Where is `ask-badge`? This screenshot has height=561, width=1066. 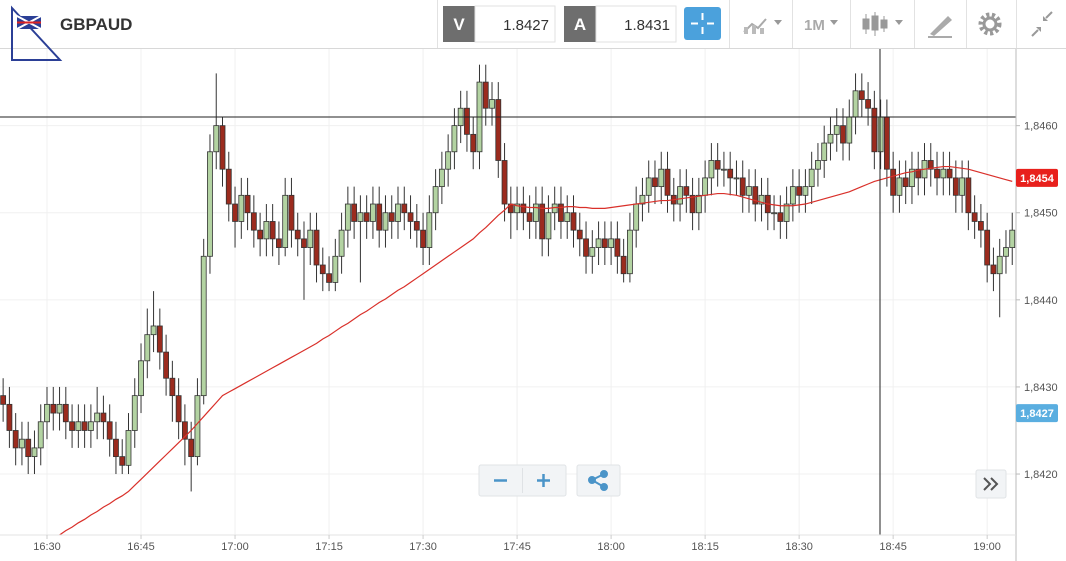 ask-badge is located at coordinates (580, 24).